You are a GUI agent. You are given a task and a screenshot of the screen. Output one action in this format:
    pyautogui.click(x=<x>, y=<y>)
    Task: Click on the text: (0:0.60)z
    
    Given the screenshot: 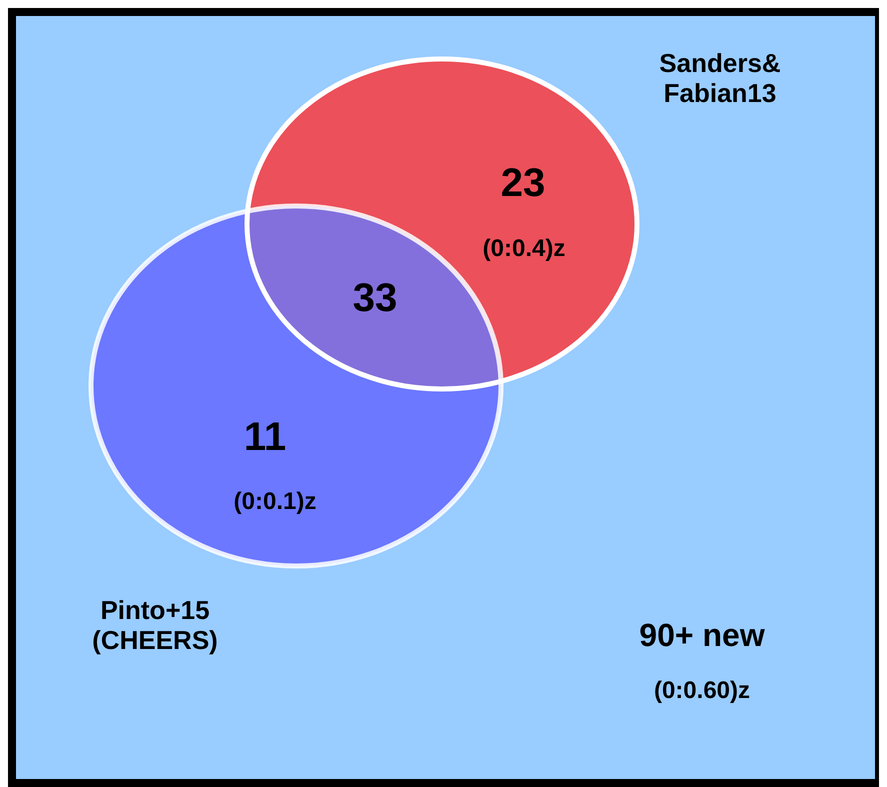 What is the action you would take?
    pyautogui.click(x=702, y=690)
    